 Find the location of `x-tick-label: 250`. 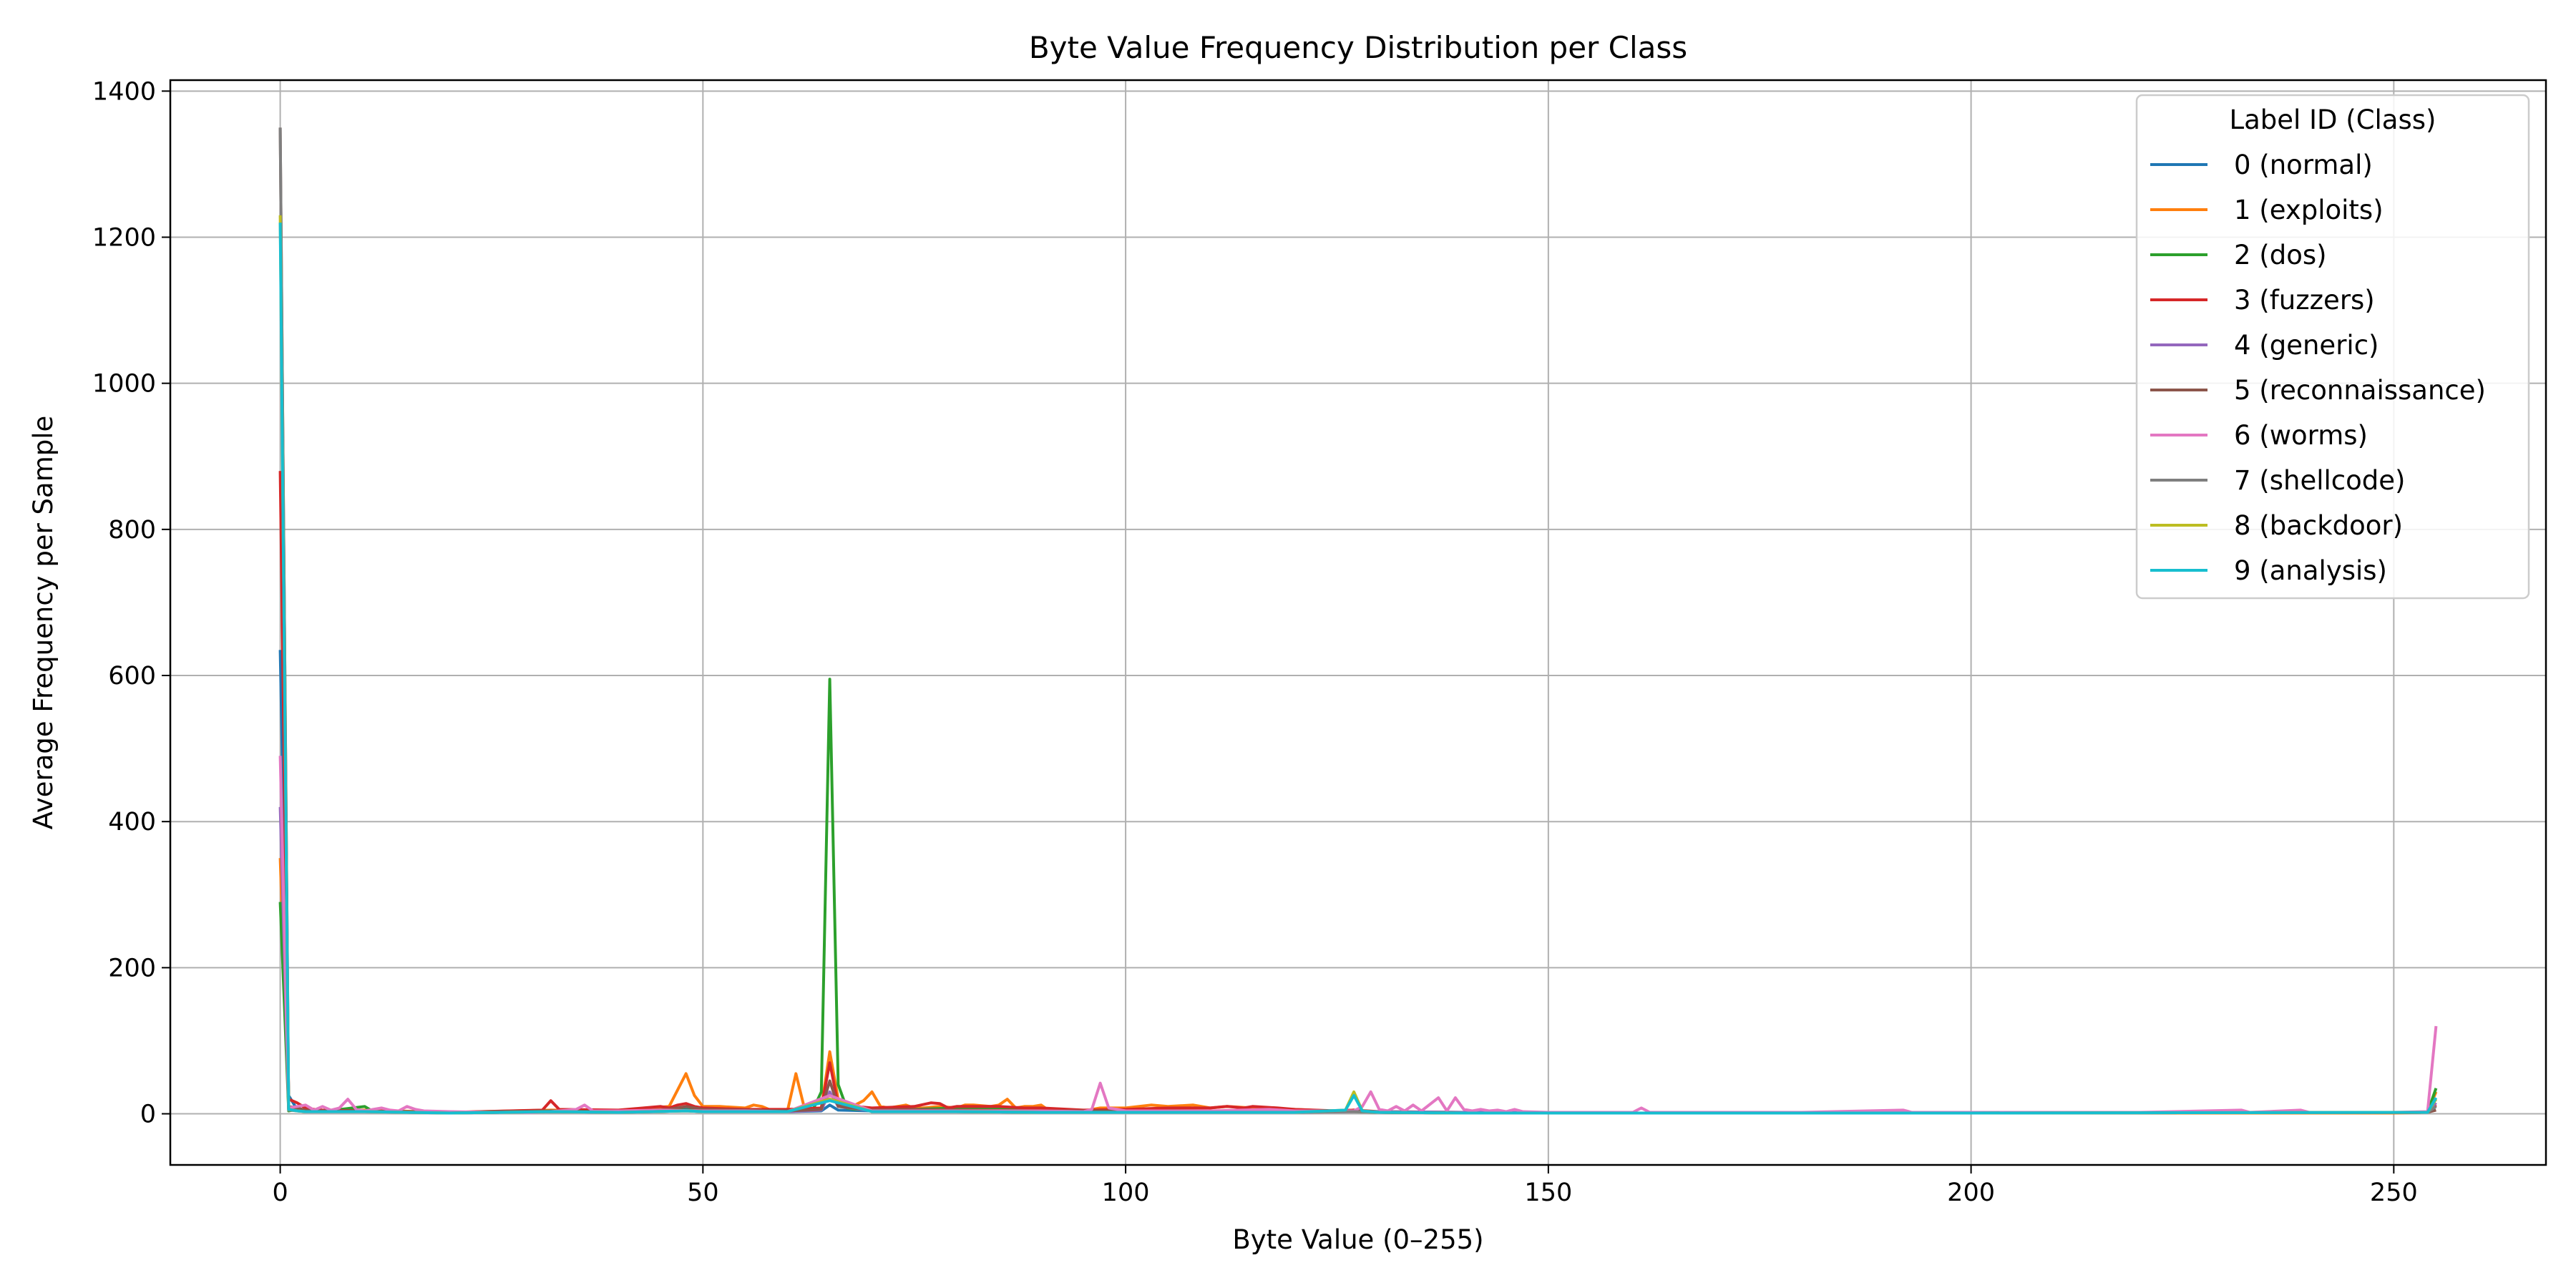

x-tick-label: 250 is located at coordinates (2394, 1193).